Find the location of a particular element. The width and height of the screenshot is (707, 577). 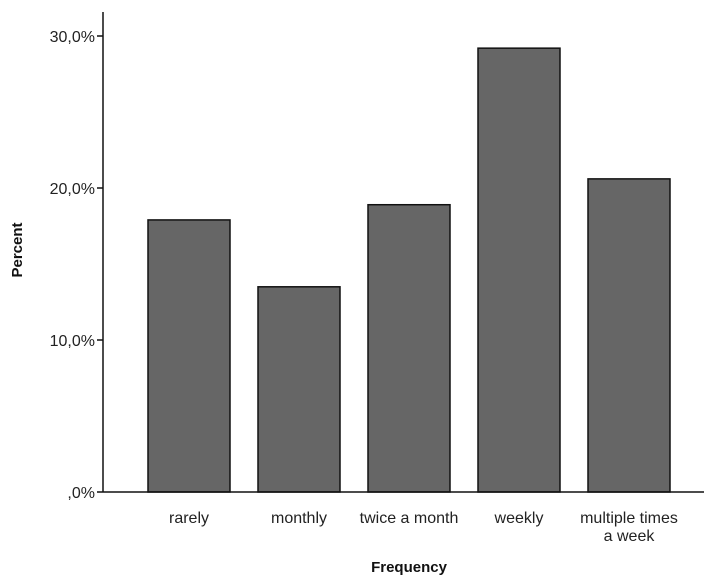

x-category-label: weekly is located at coordinates (519, 518).